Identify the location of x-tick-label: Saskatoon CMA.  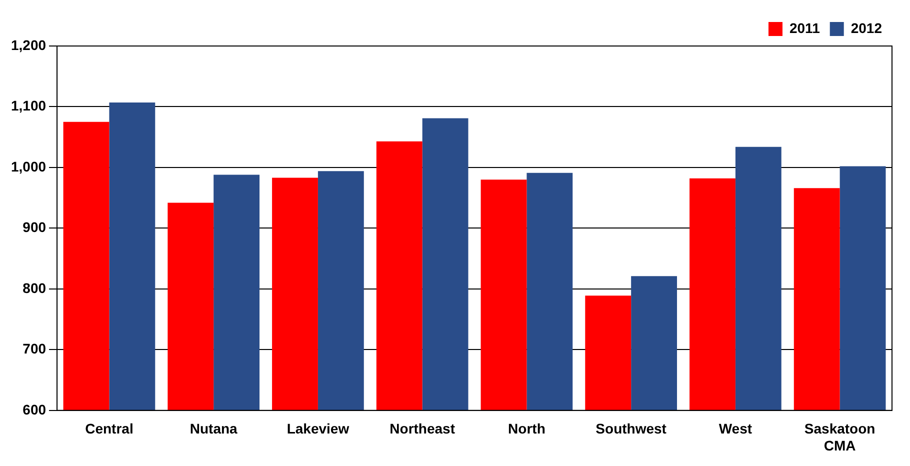
(840, 437).